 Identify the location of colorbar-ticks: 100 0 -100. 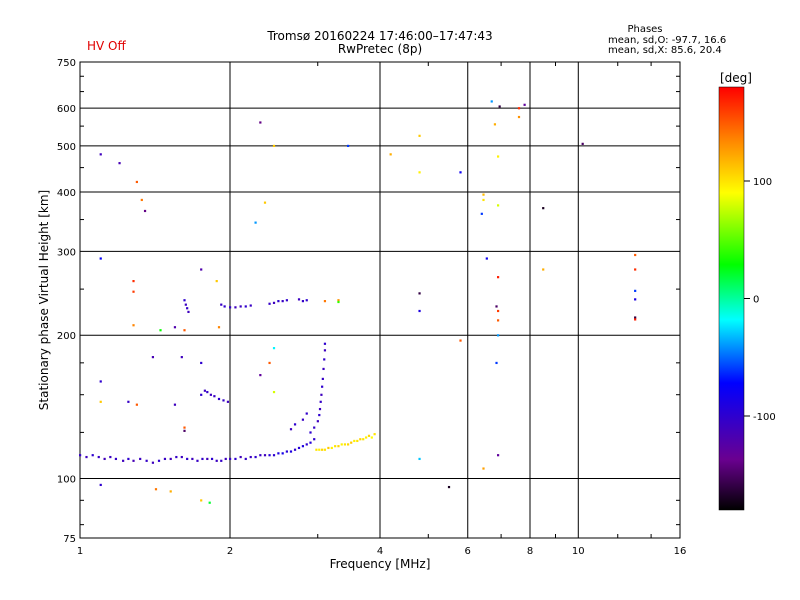
(760, 300).